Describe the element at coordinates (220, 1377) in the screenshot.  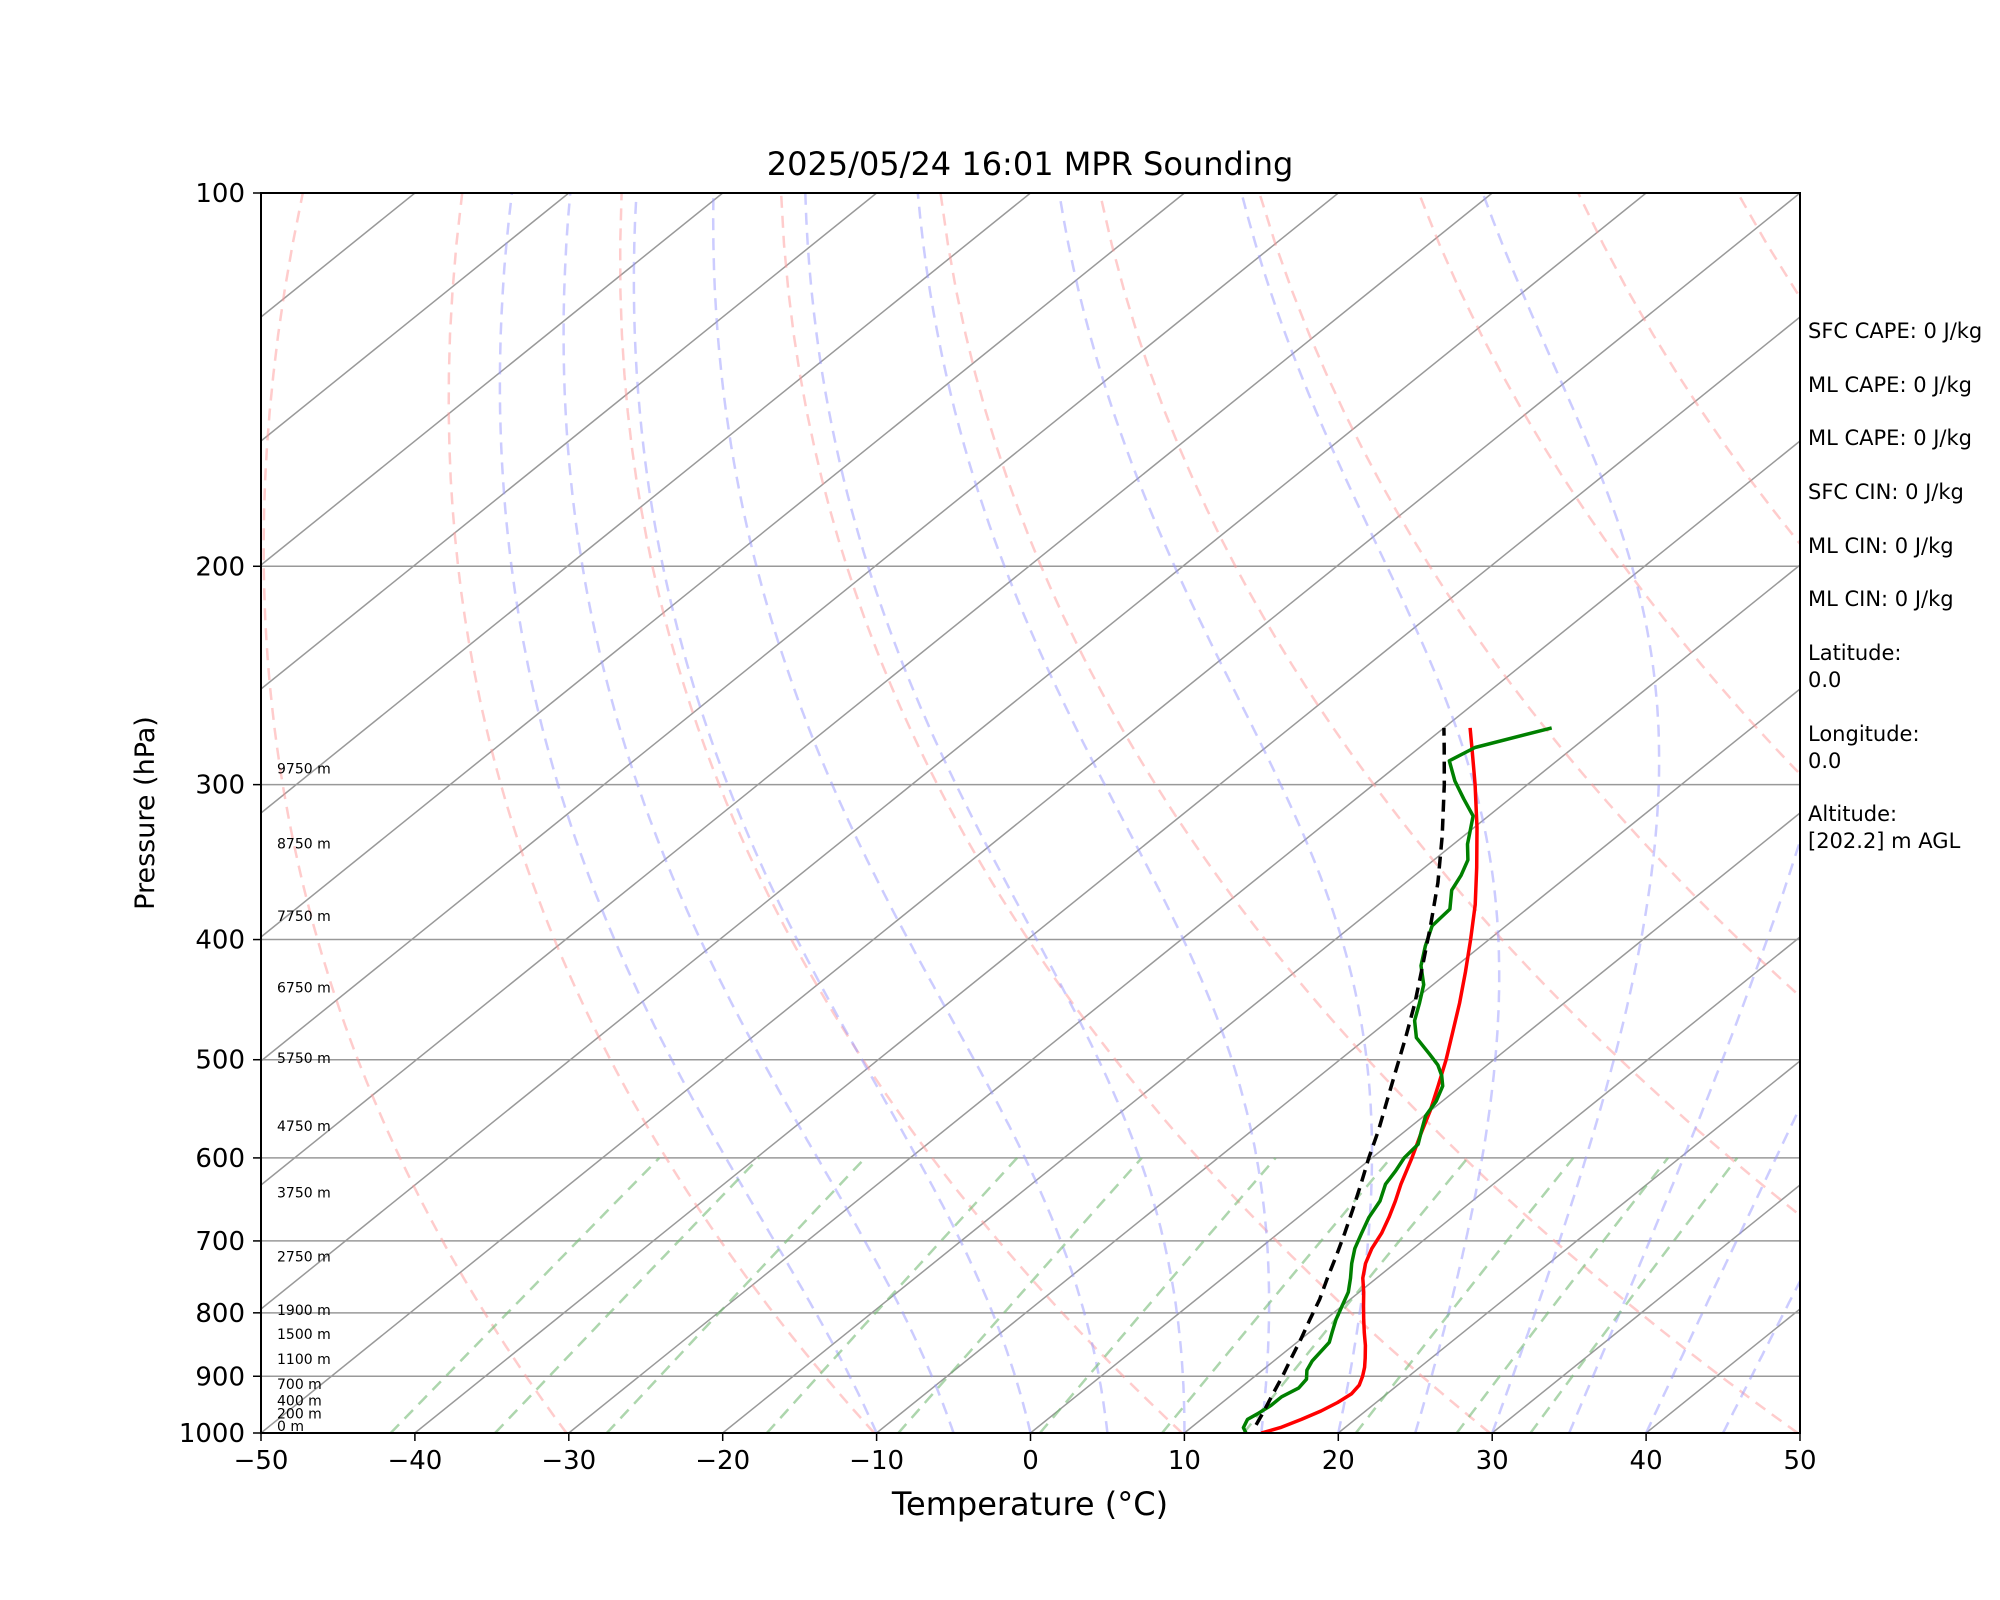
I see `y-tick-label: 900` at that location.